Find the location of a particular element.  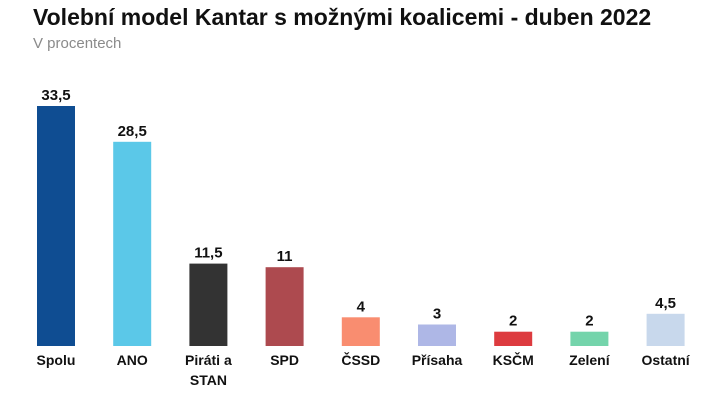

value-label-3: 11 is located at coordinates (285, 256).